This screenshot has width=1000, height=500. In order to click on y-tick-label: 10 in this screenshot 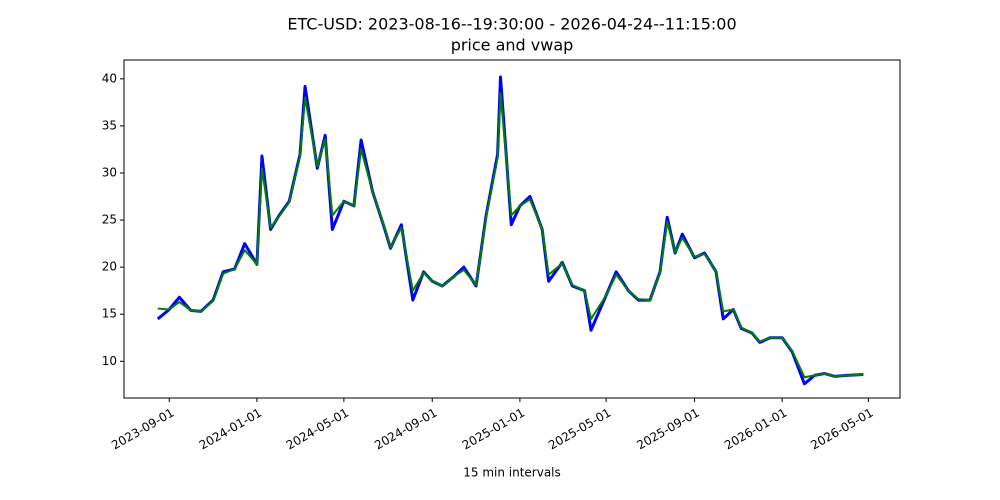, I will do `click(109, 361)`.